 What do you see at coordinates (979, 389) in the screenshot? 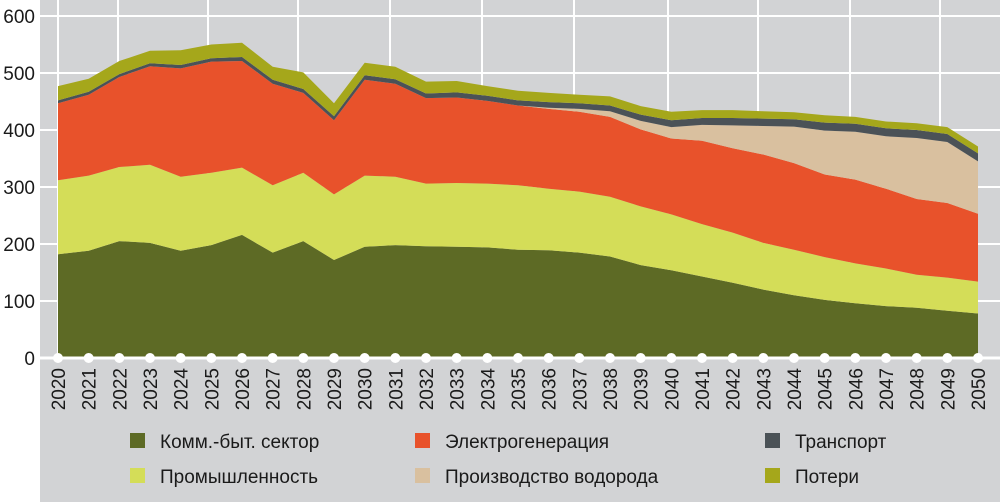
I see `x-tick-label: 2050` at bounding box center [979, 389].